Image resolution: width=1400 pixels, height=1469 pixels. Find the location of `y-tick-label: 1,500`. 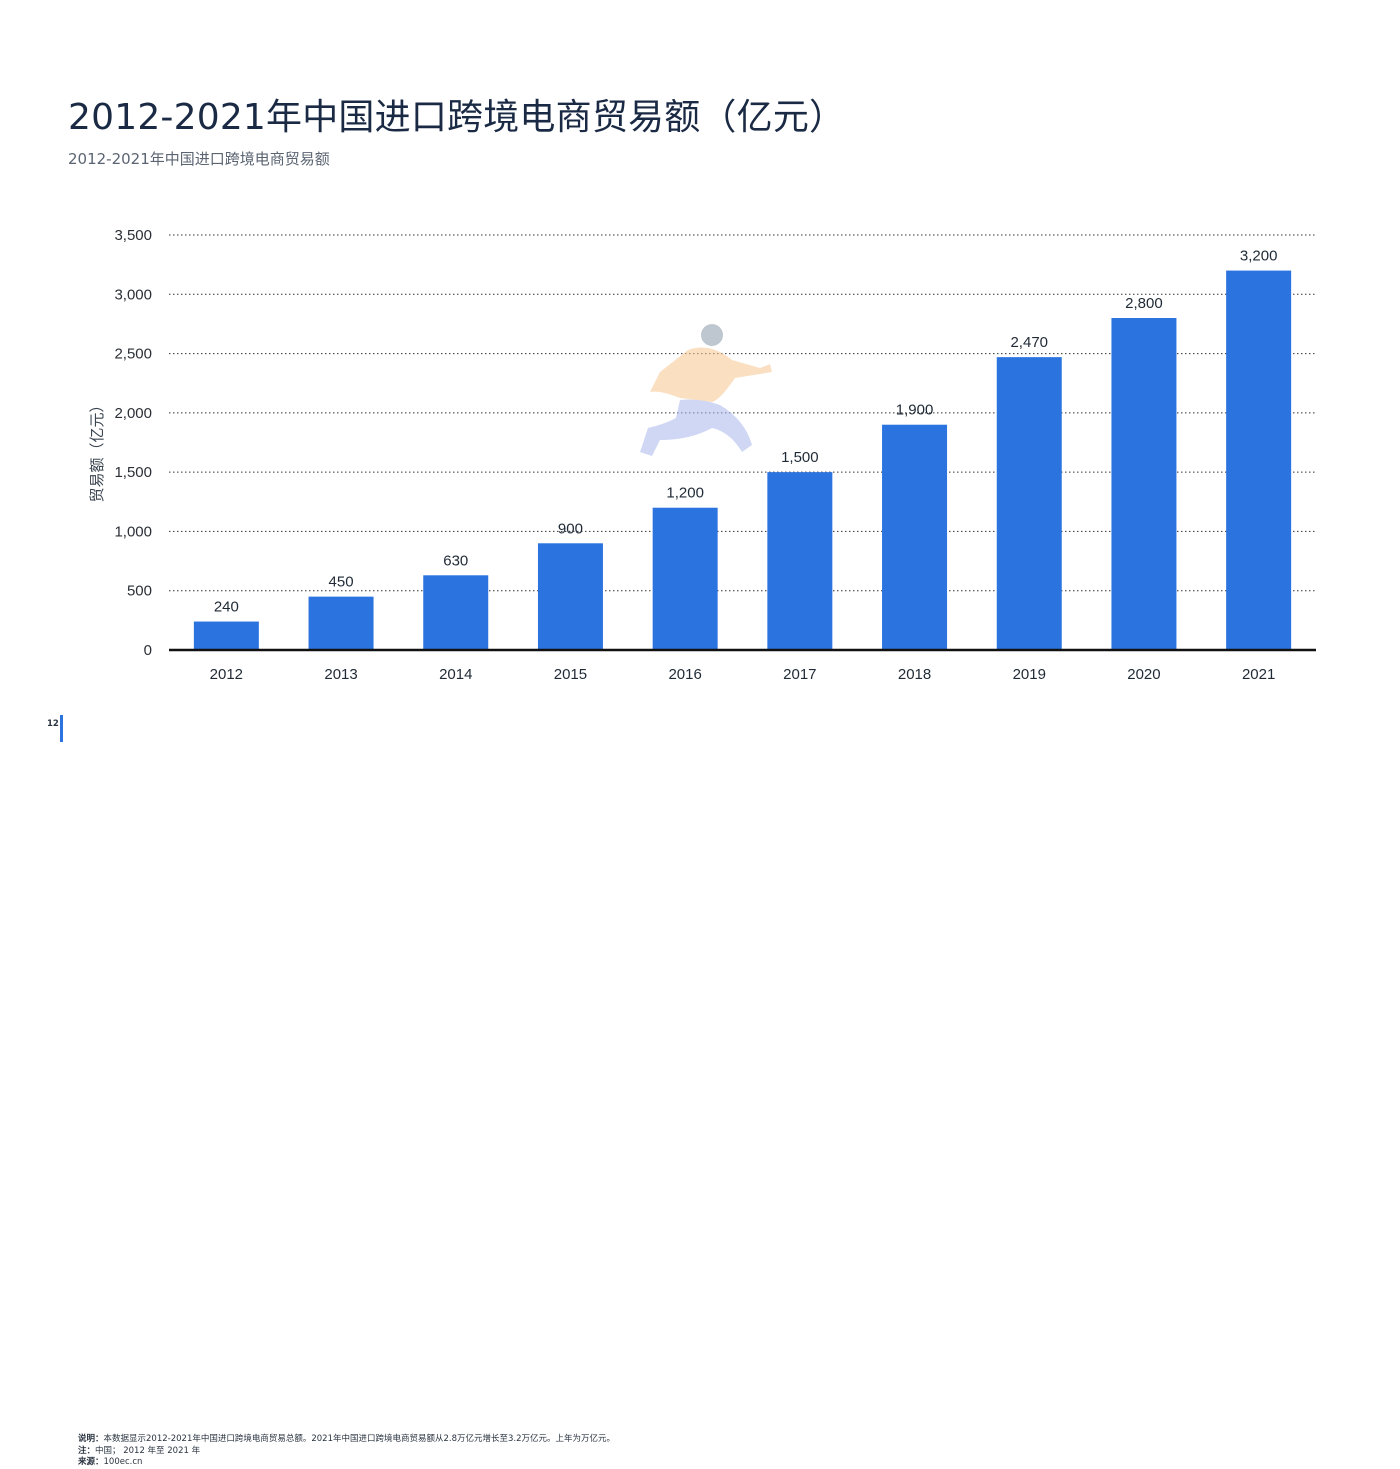

y-tick-label: 1,500 is located at coordinates (133, 472).